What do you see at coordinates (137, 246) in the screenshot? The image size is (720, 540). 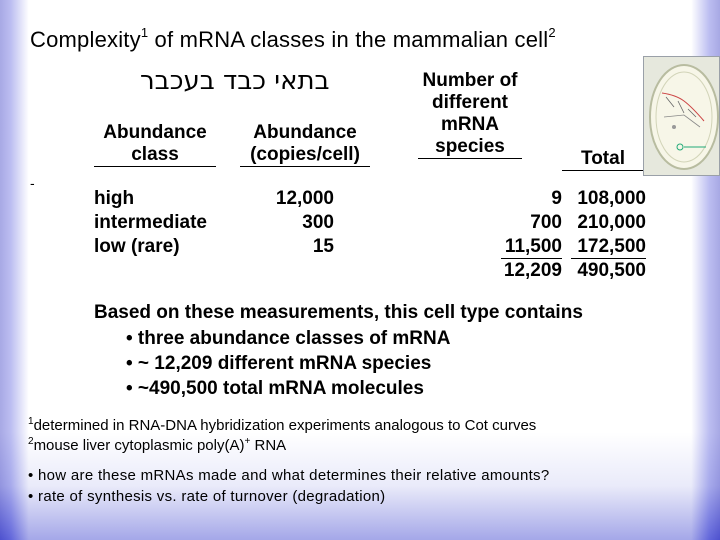 I see `row-class: low (rare)` at bounding box center [137, 246].